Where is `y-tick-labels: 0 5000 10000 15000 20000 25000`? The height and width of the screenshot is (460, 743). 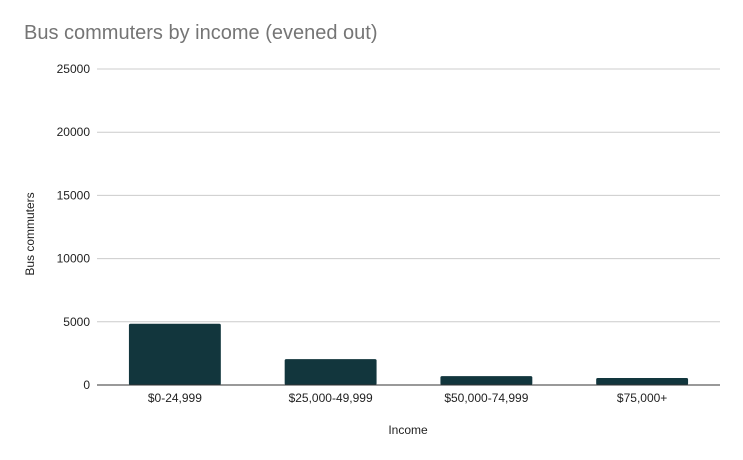
y-tick-labels: 0 5000 10000 15000 20000 25000 is located at coordinates (74, 227).